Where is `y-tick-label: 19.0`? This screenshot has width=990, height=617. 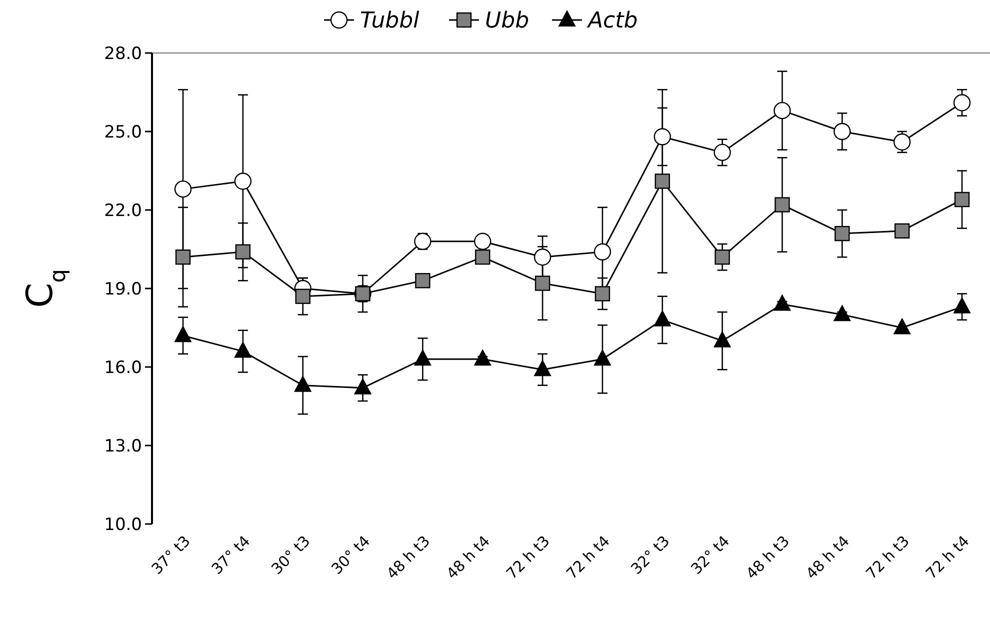 y-tick-label: 19.0 is located at coordinates (123, 289).